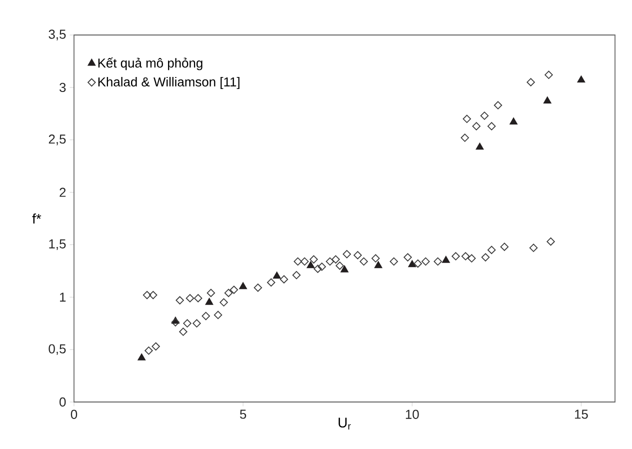  I want to click on x-axis-title: U$_{r}$, so click(344, 424).